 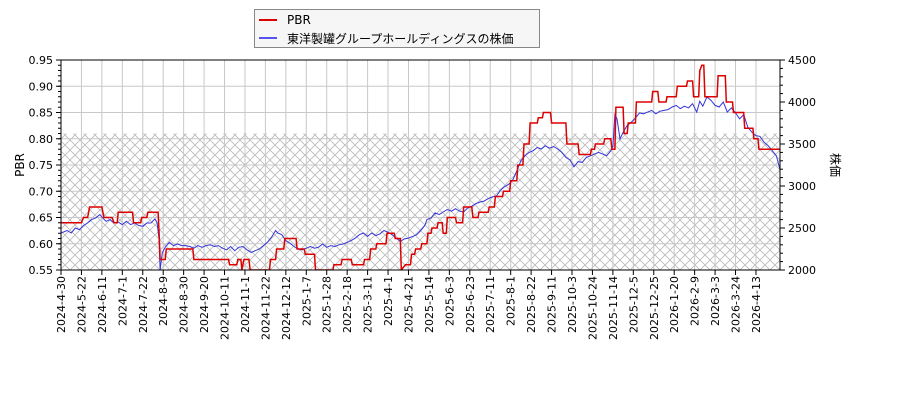 What do you see at coordinates (736, 304) in the screenshot?
I see `x-tick-label: 2026-3-24` at bounding box center [736, 304].